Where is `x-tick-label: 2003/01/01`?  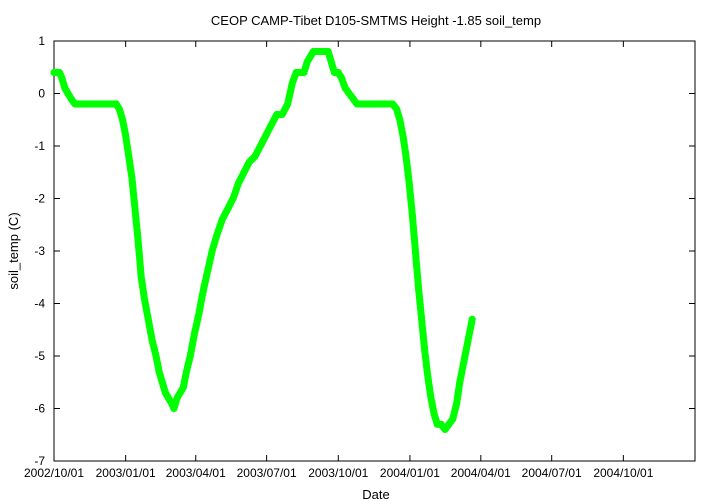
x-tick-label: 2003/01/01 is located at coordinates (126, 473).